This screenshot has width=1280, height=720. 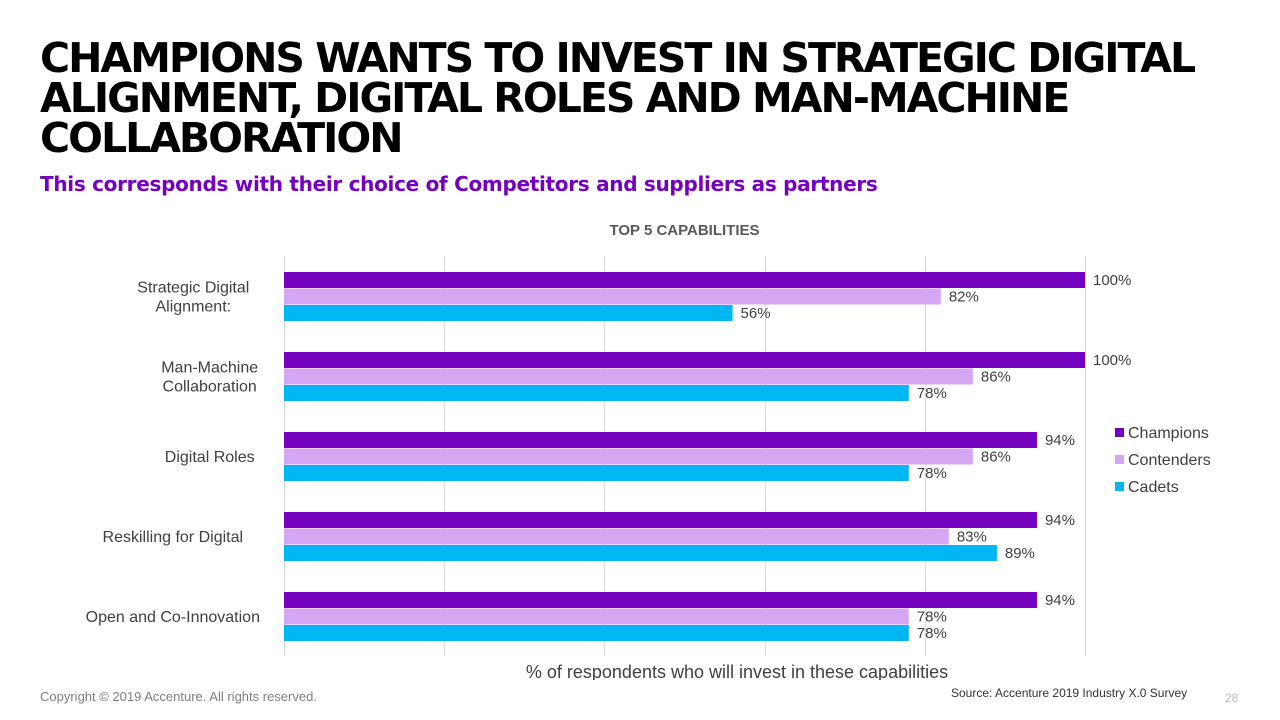 I want to click on legend-label-contenders: Contenders, so click(x=1169, y=460).